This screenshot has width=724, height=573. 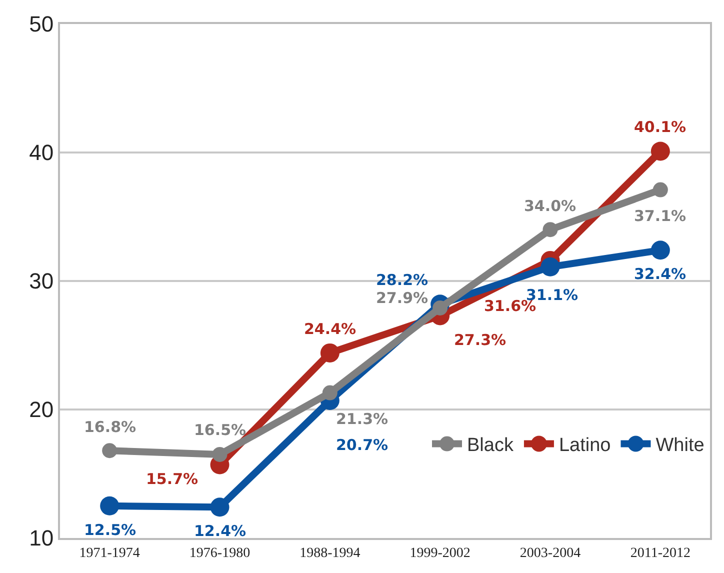 What do you see at coordinates (330, 553) in the screenshot?
I see `x-tick-label: 1988-1994` at bounding box center [330, 553].